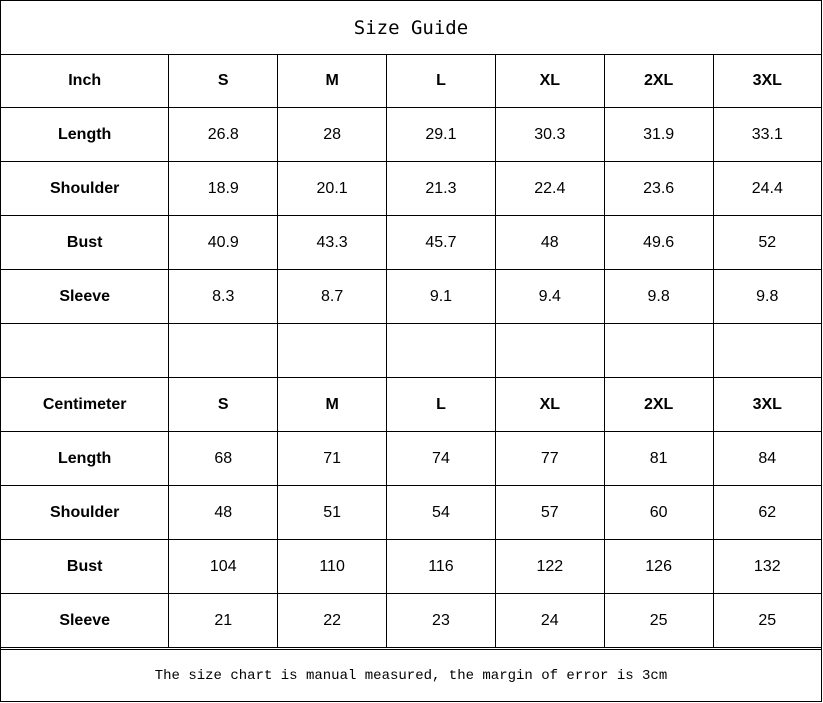 The width and height of the screenshot is (823, 703). What do you see at coordinates (223, 620) in the screenshot?
I see `table-cell: 21` at bounding box center [223, 620].